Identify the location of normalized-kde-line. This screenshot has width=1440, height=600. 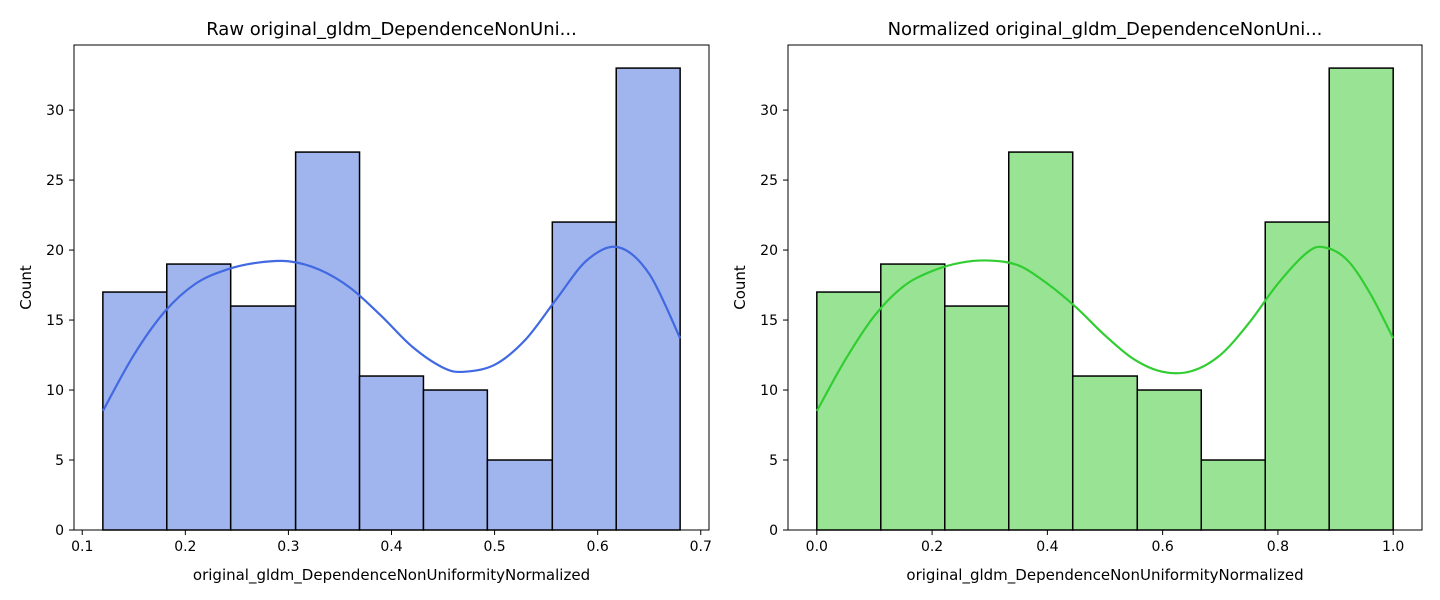
(1105, 328).